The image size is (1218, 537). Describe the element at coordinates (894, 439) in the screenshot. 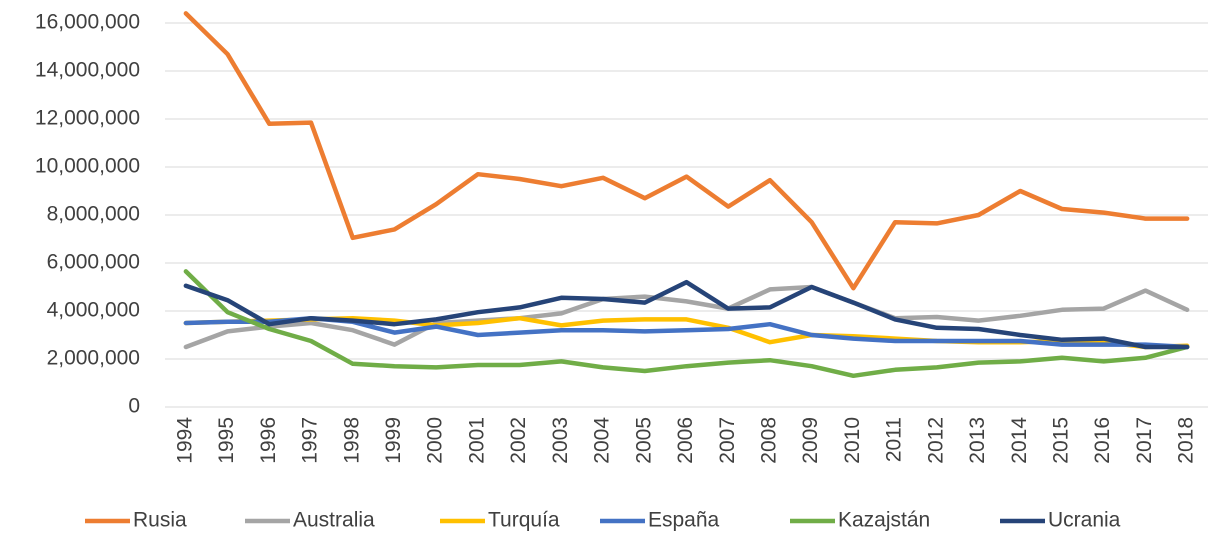

I see `x-tick-label: 2011` at that location.